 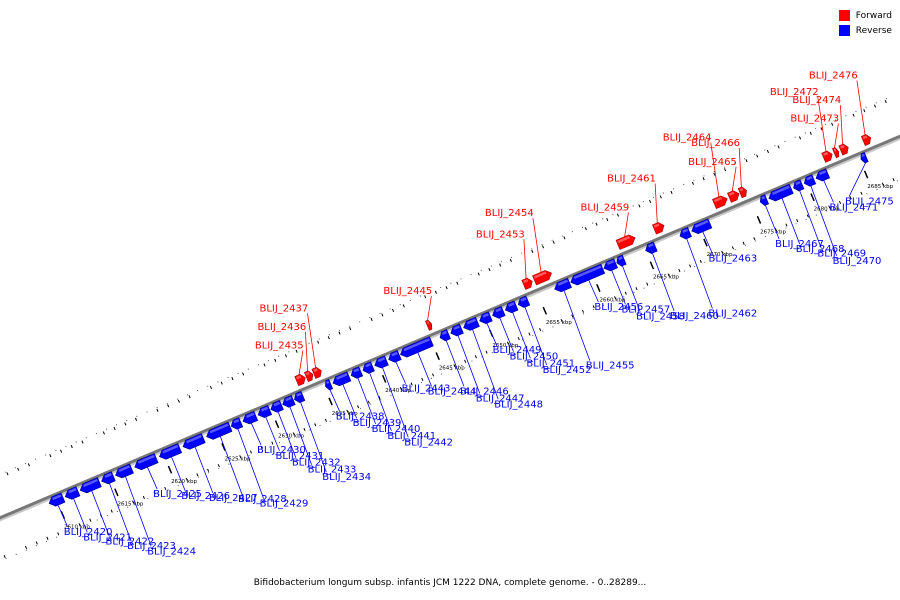 I want to click on gene-label: BLIJ_2439, so click(x=377, y=423).